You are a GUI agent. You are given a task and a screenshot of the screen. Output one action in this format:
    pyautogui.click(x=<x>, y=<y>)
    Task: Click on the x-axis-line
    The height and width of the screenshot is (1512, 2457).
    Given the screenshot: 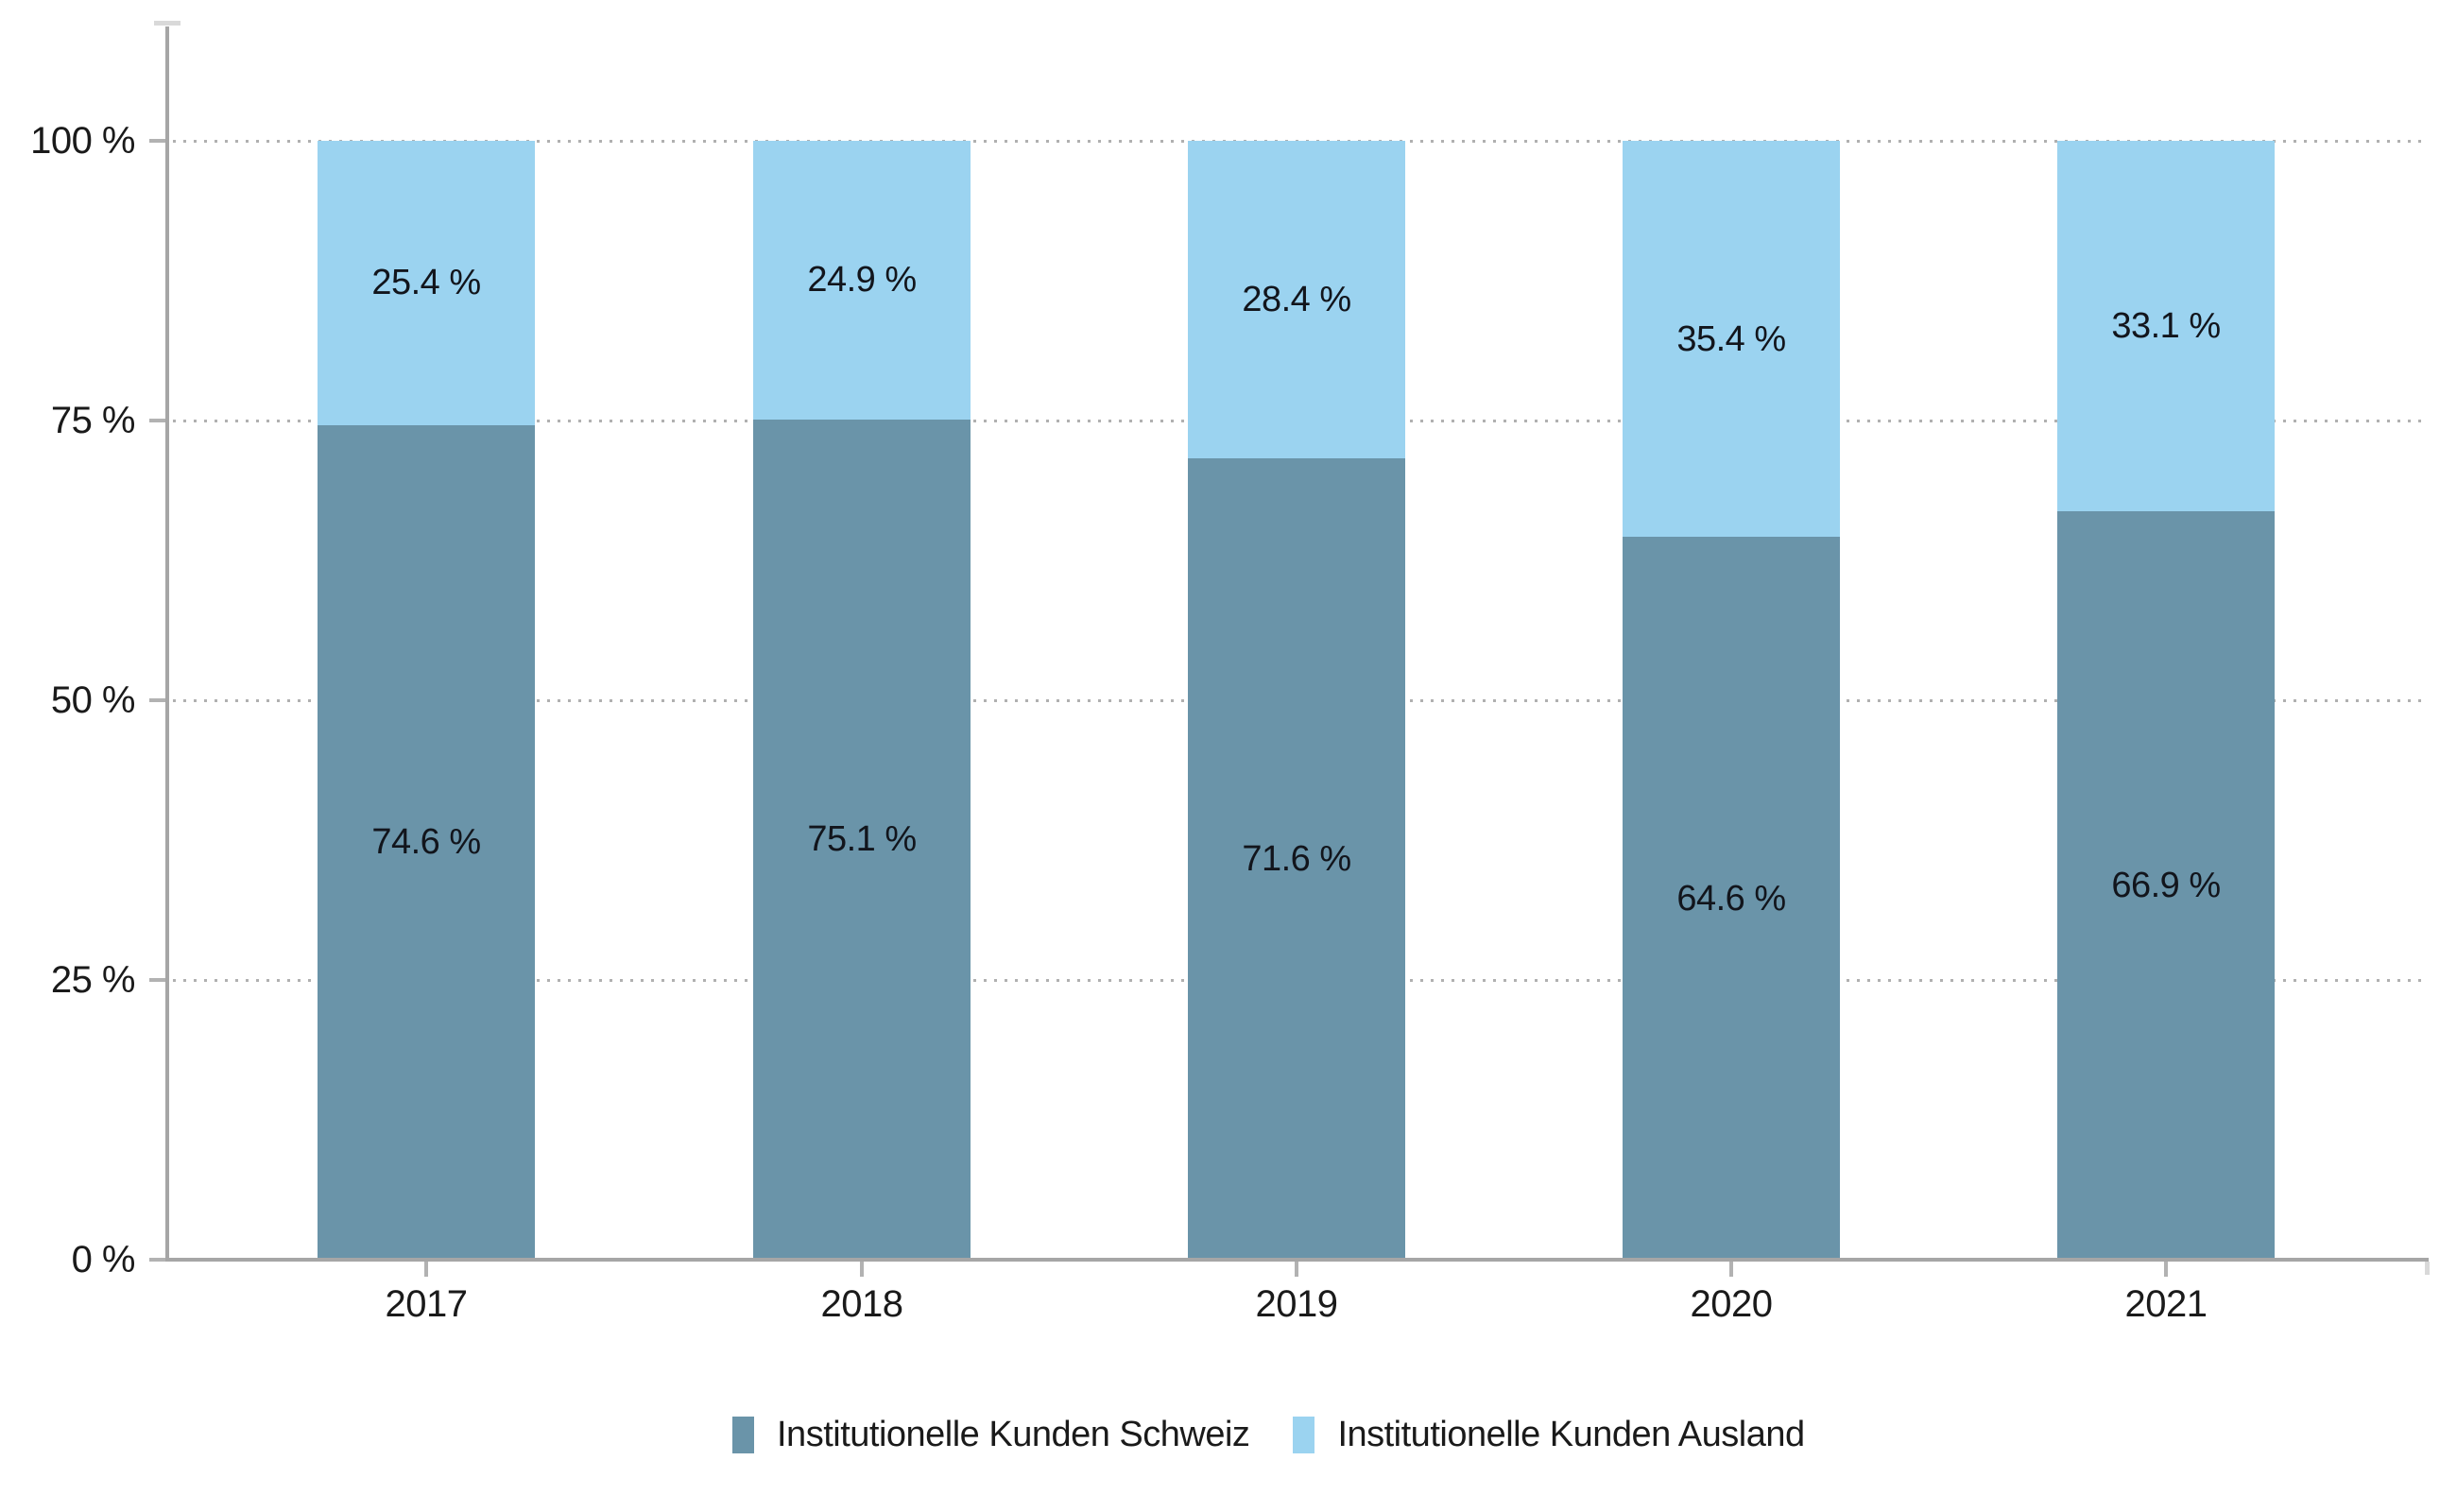 What is the action you would take?
    pyautogui.click(x=1298, y=1260)
    